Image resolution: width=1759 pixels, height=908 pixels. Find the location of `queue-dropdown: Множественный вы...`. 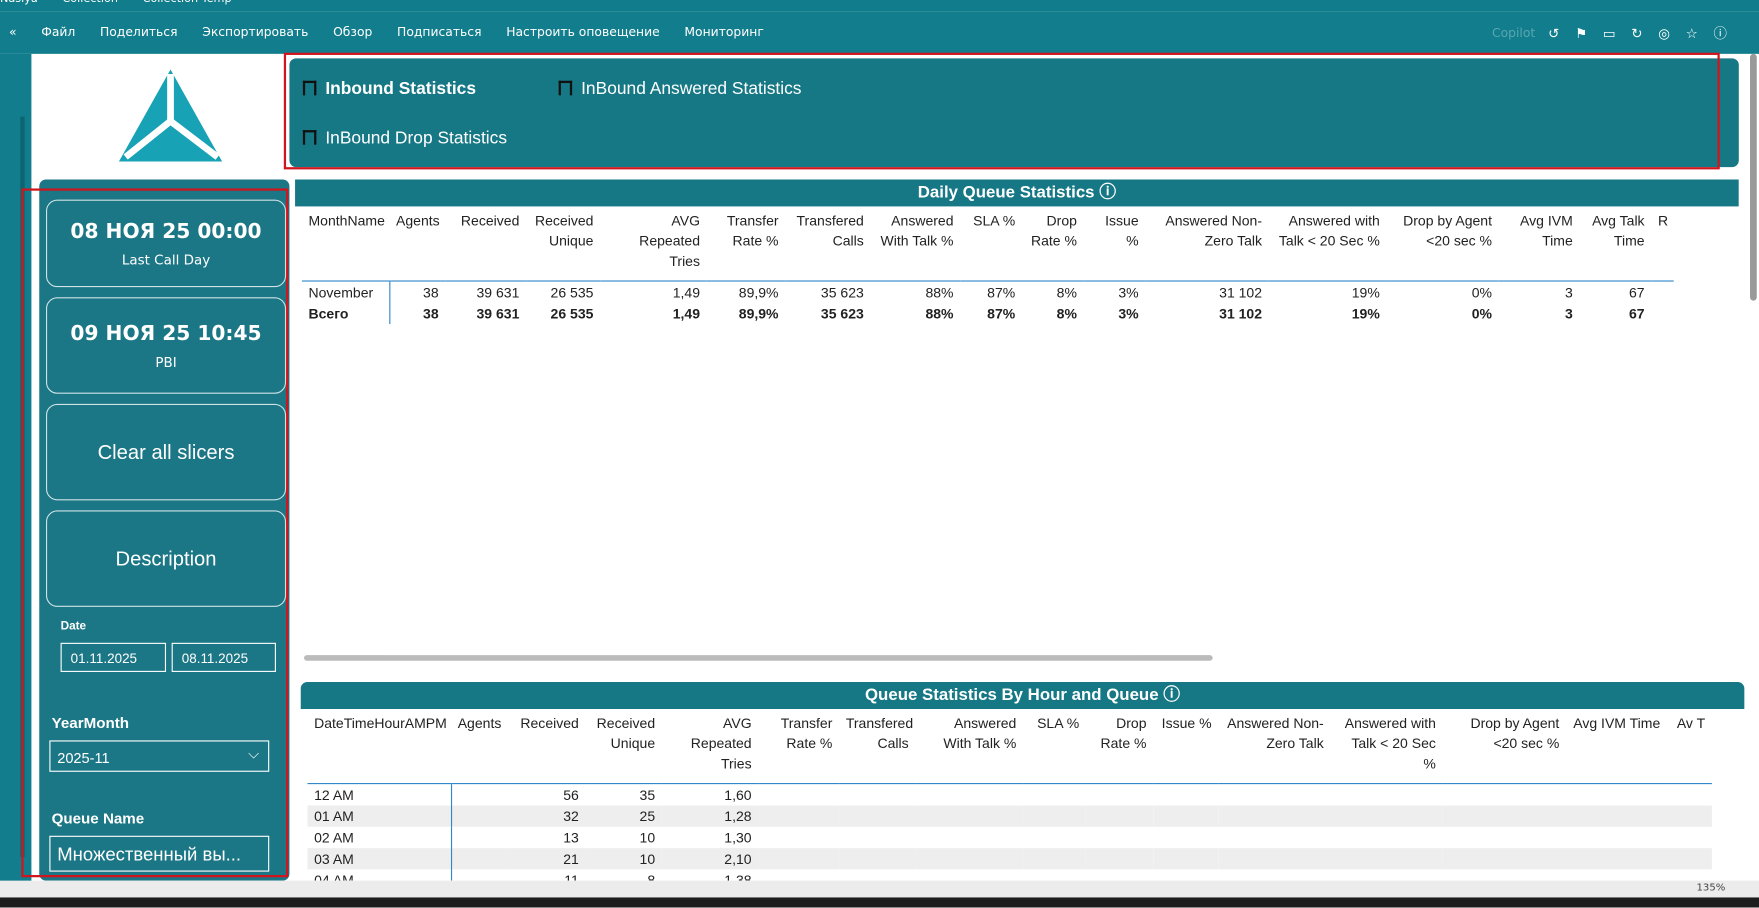

queue-dropdown: Множественный вы... is located at coordinates (159, 853).